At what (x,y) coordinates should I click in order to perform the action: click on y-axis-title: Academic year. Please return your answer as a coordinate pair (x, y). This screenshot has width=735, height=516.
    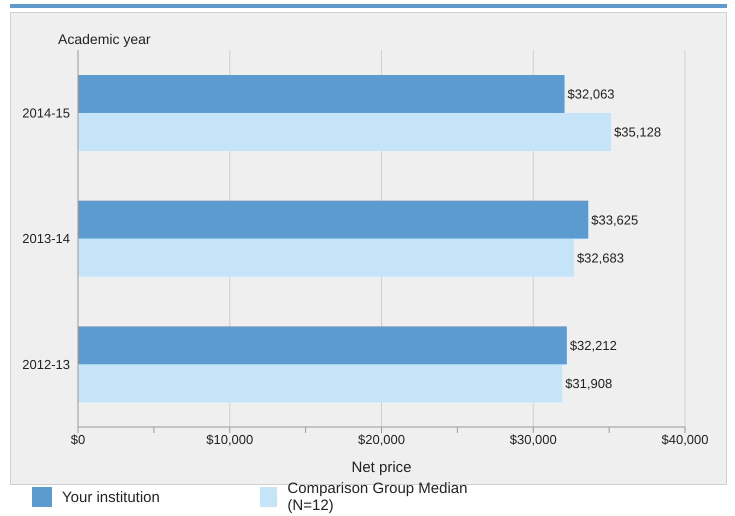
    Looking at the image, I should click on (104, 39).